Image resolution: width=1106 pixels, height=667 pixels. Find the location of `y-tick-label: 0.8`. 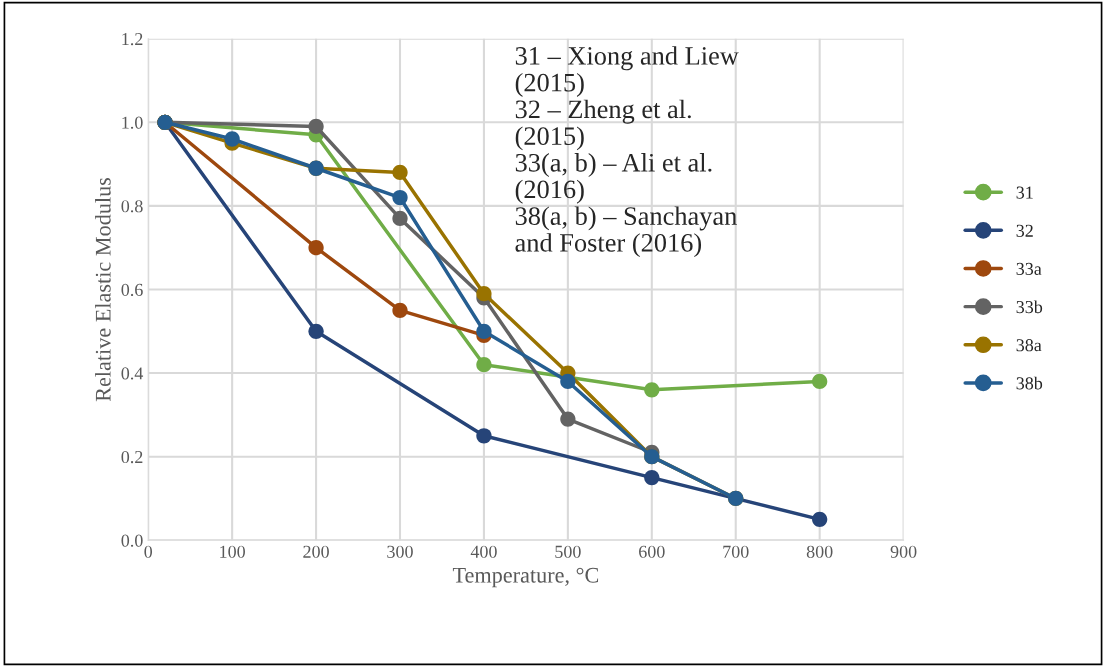

y-tick-label: 0.8 is located at coordinates (132, 206).